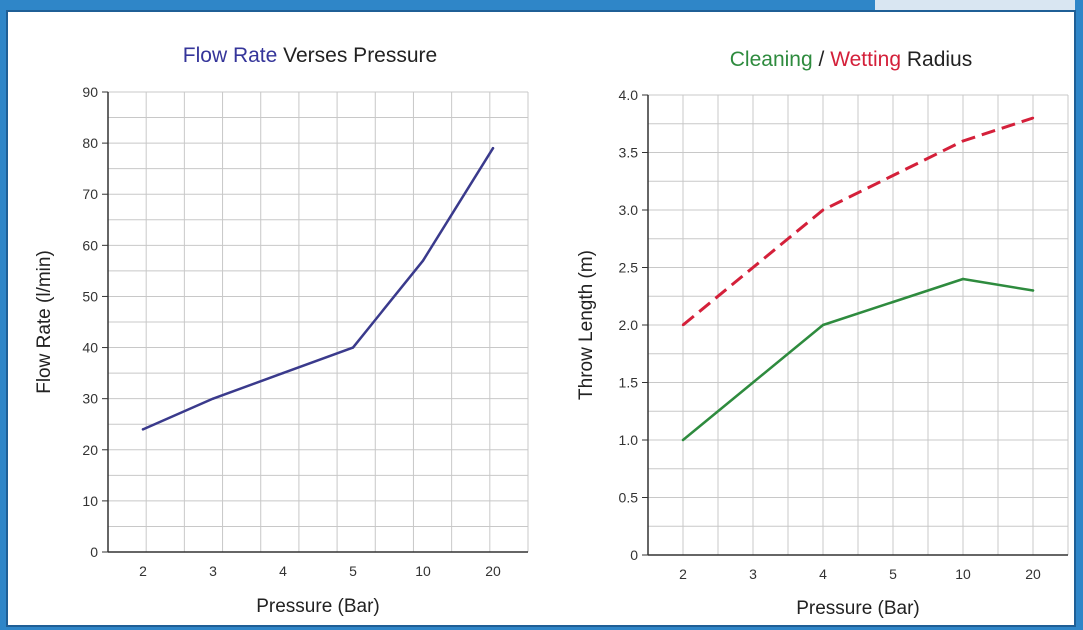 Image resolution: width=1083 pixels, height=630 pixels. I want to click on y-tick-label: 2.0, so click(629, 325).